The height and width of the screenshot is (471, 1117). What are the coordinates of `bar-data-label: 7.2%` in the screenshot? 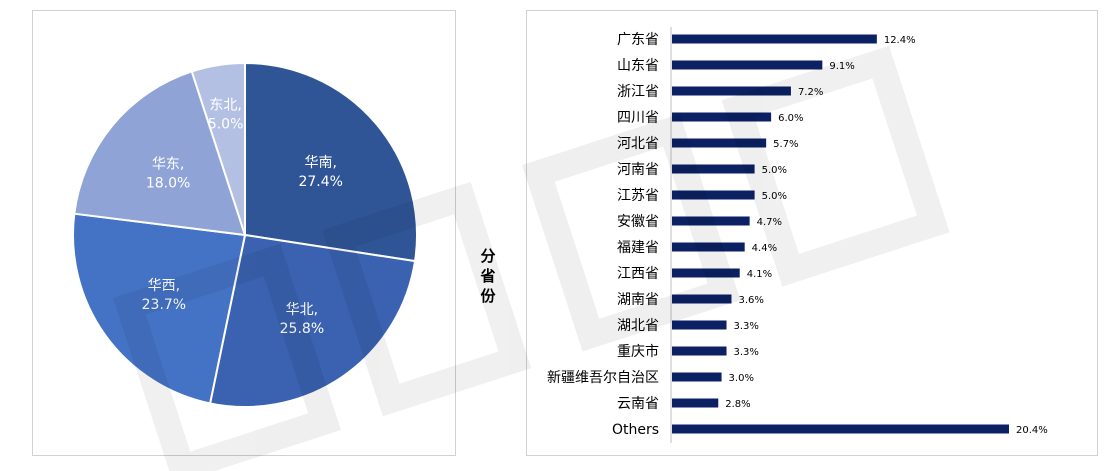 It's located at (810, 92).